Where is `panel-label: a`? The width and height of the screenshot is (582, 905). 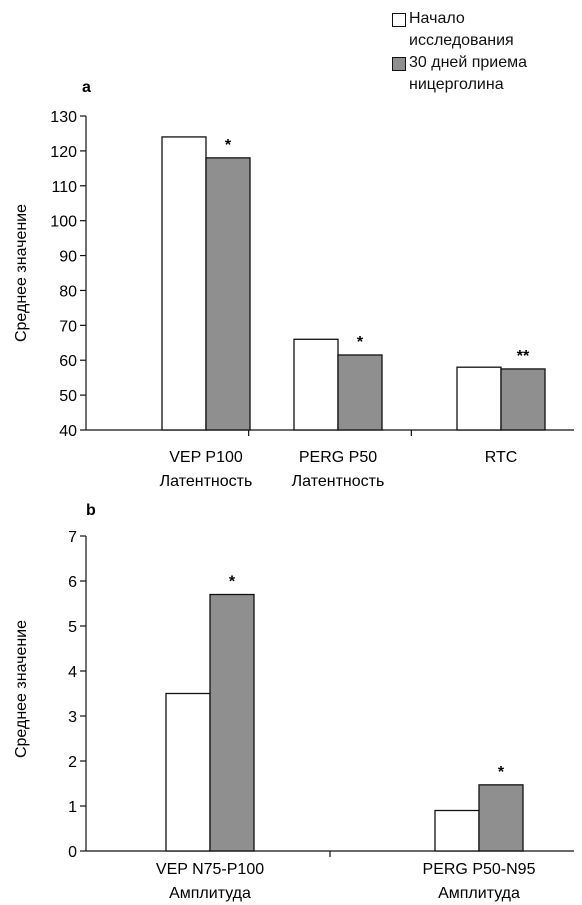 panel-label: a is located at coordinates (86, 87).